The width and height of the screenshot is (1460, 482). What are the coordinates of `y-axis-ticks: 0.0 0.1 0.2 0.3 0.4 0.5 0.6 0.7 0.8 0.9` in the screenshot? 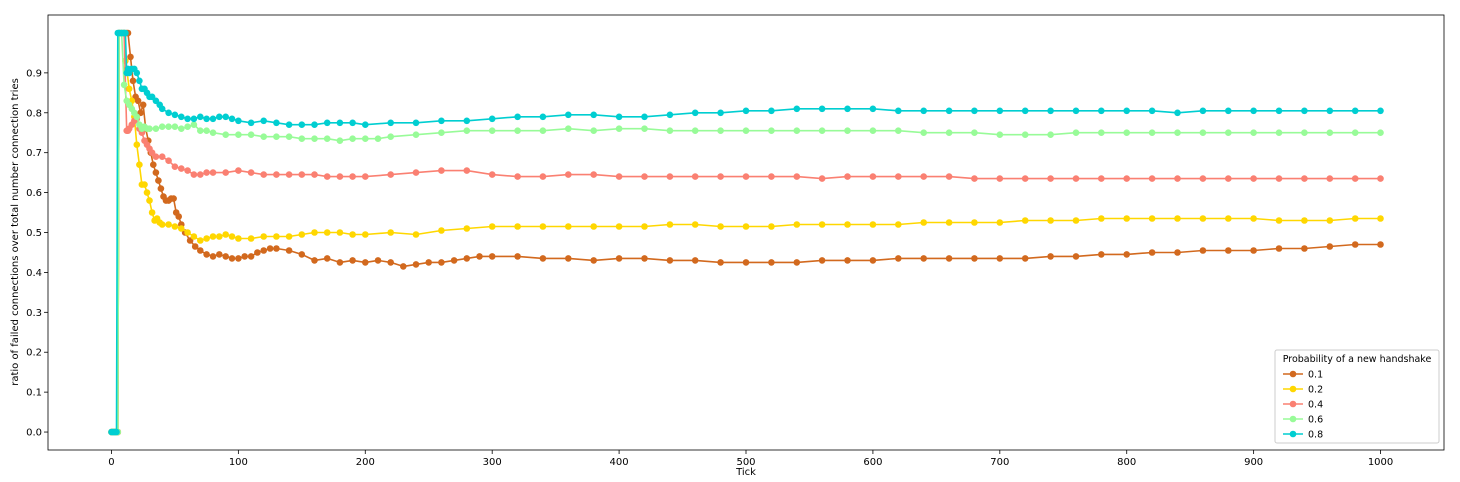 It's located at (37, 253).